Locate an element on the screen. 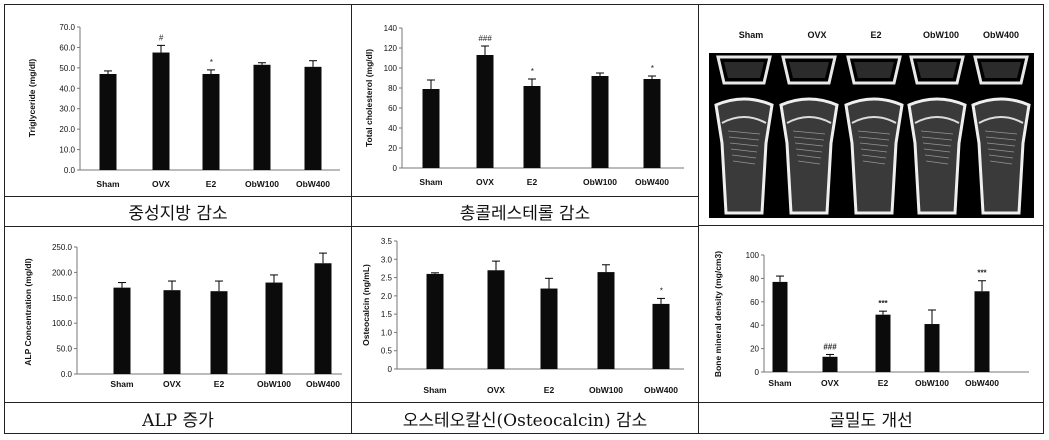 This screenshot has height=440, width=1049. y-tick-label: 150.0 is located at coordinates (62, 298).